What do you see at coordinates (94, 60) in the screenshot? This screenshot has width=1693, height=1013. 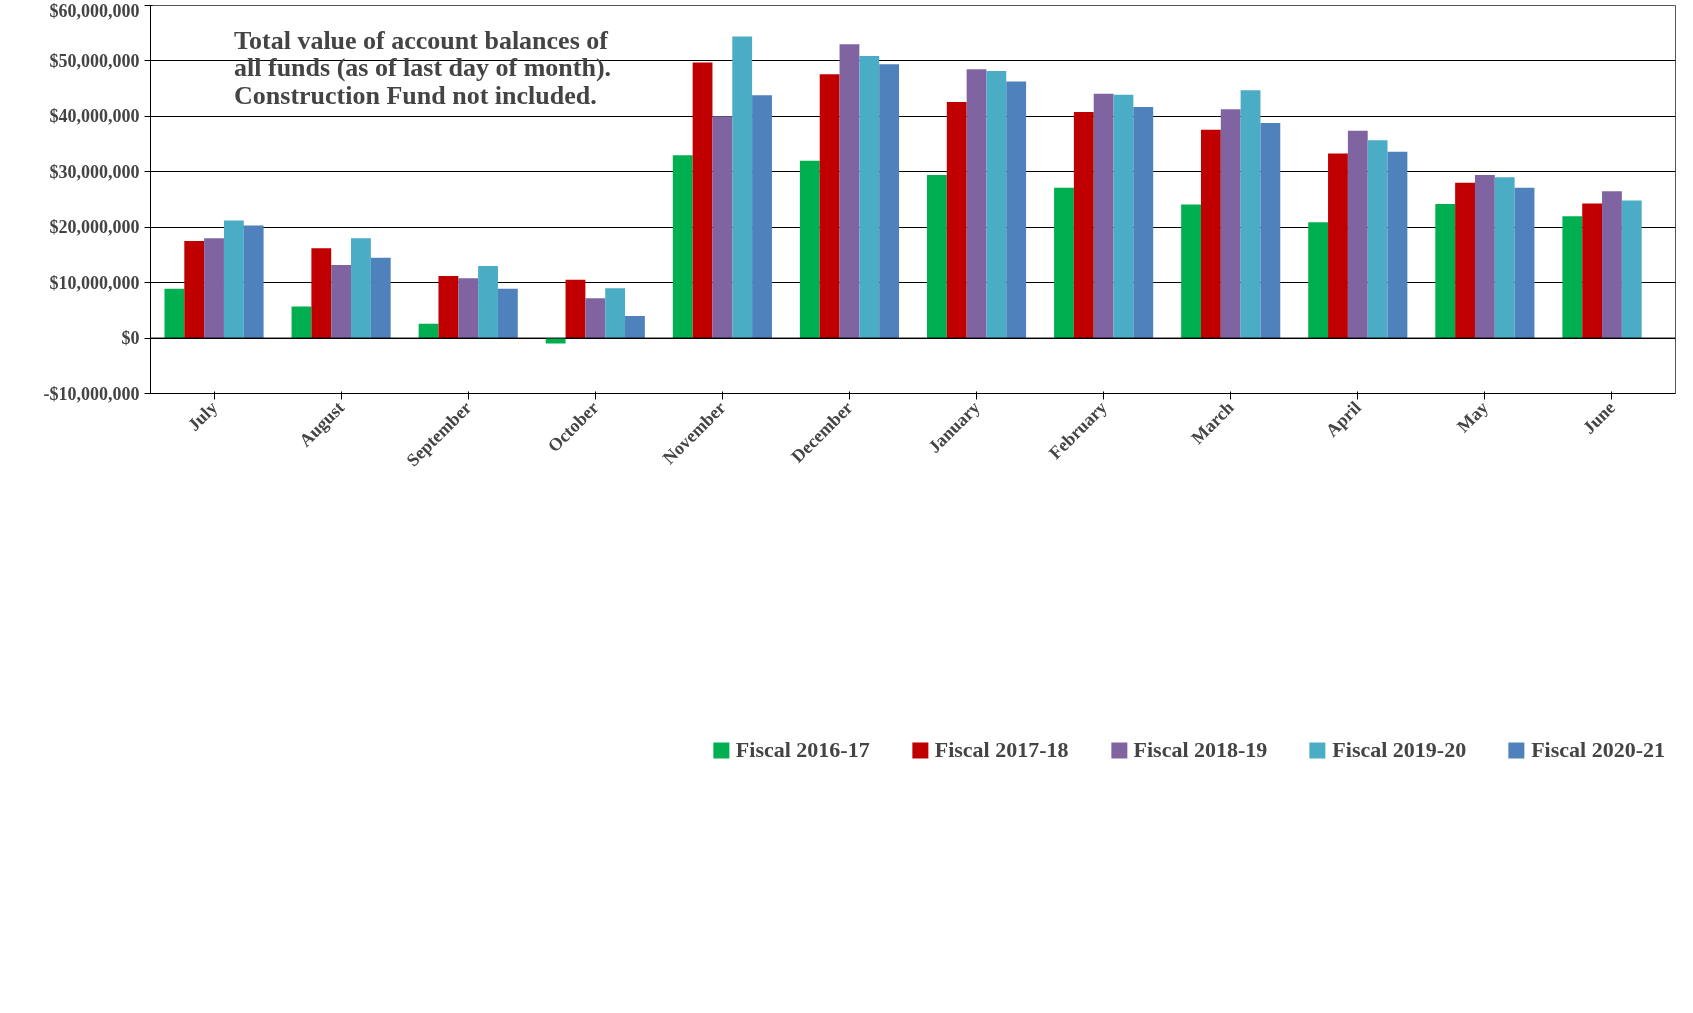 I see `y-tick-label: $50,000,000` at bounding box center [94, 60].